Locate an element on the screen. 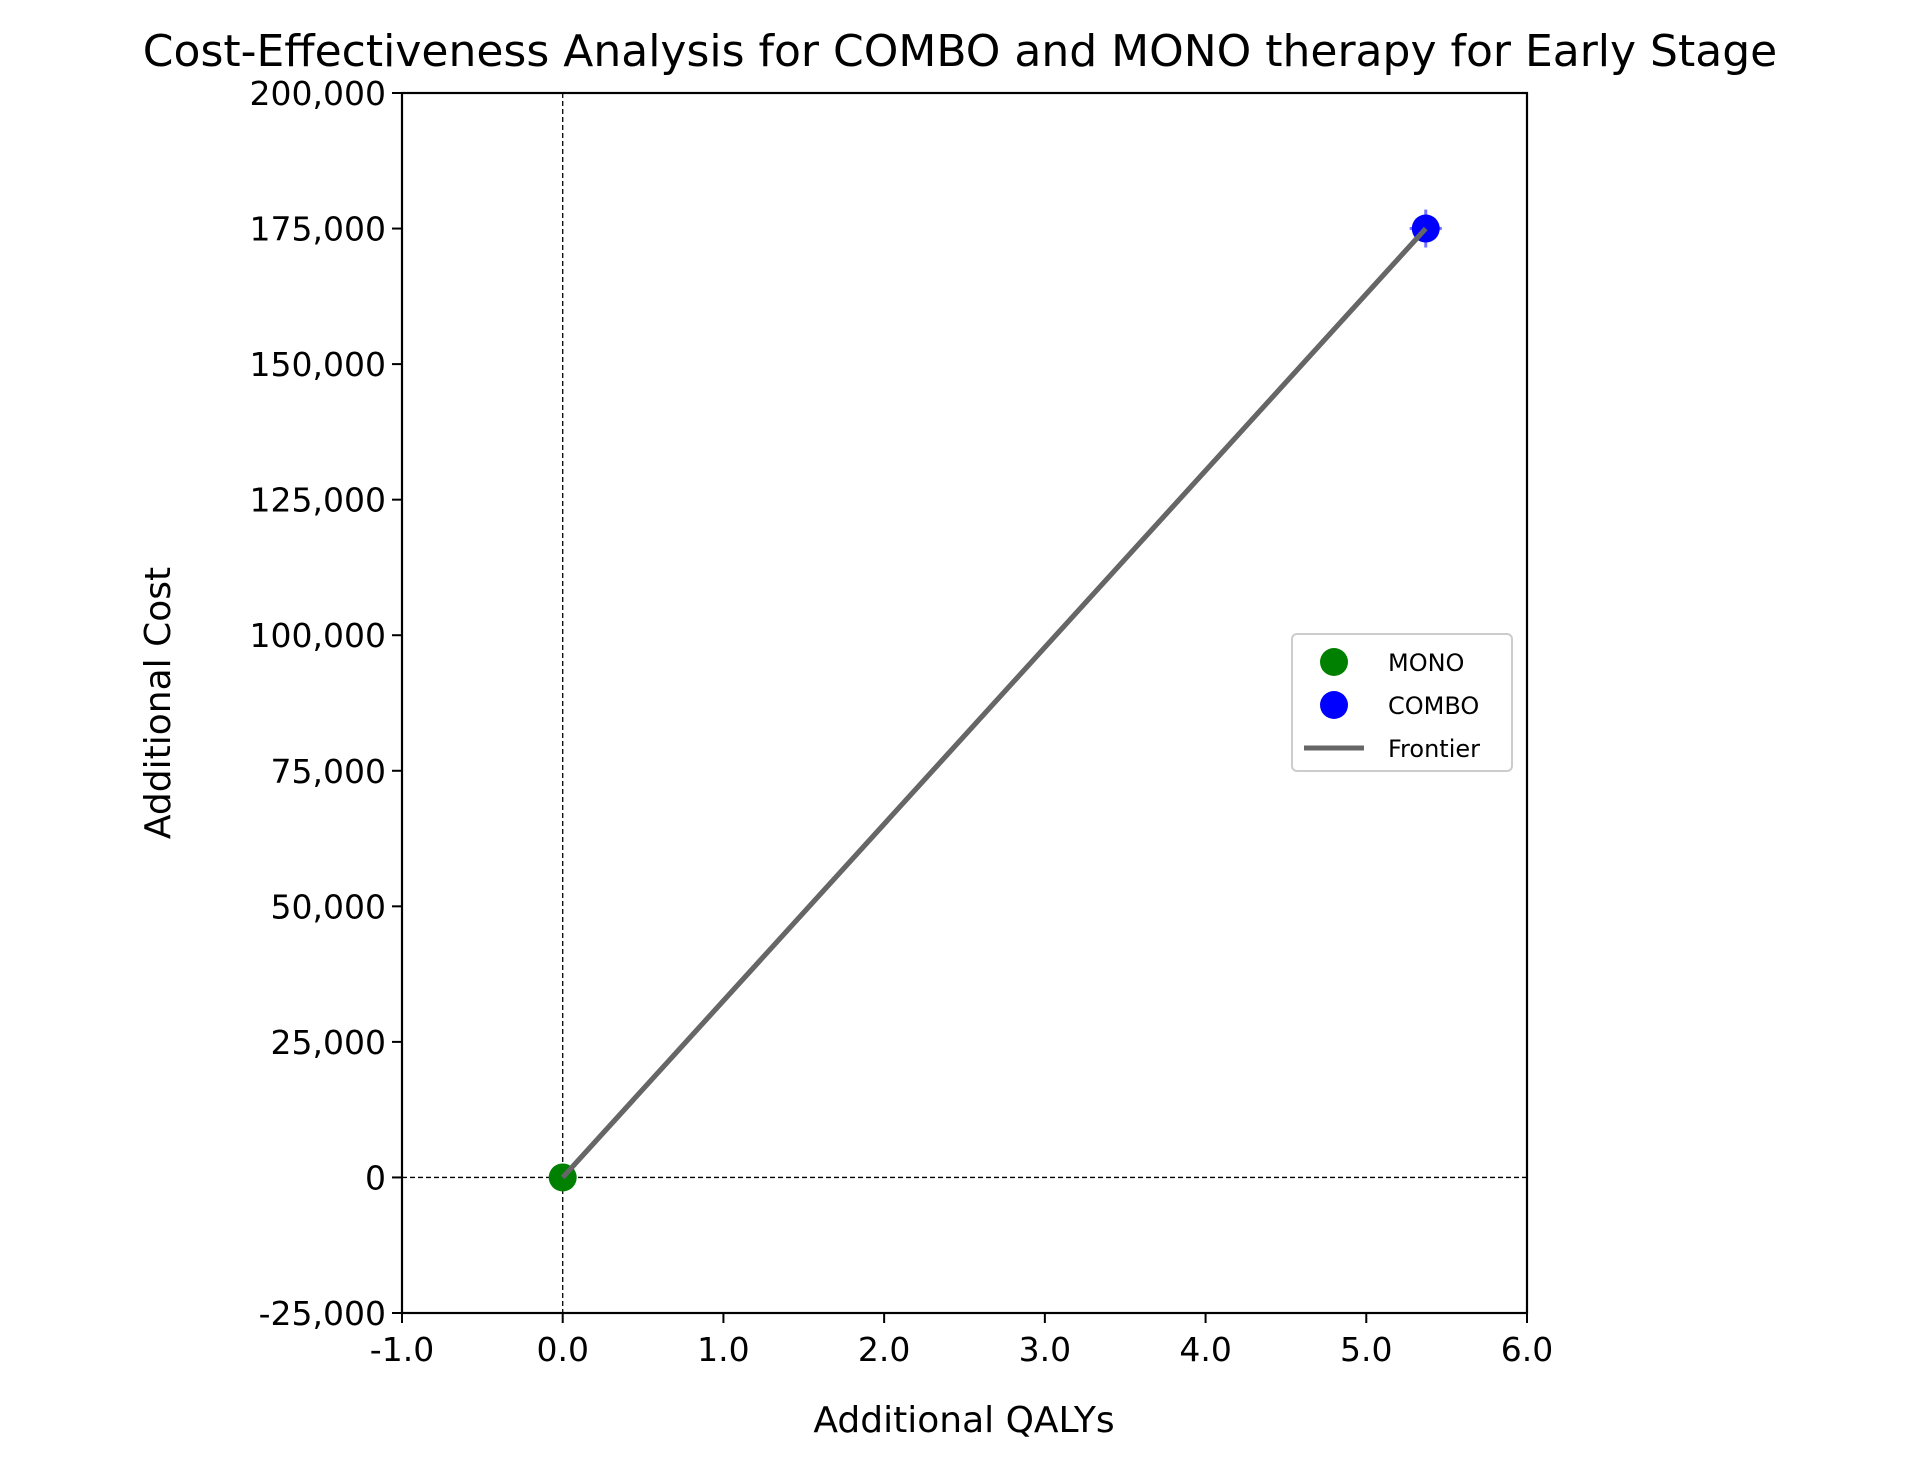 The width and height of the screenshot is (1919, 1466). y-tick-label: 0 is located at coordinates (375, 1177).